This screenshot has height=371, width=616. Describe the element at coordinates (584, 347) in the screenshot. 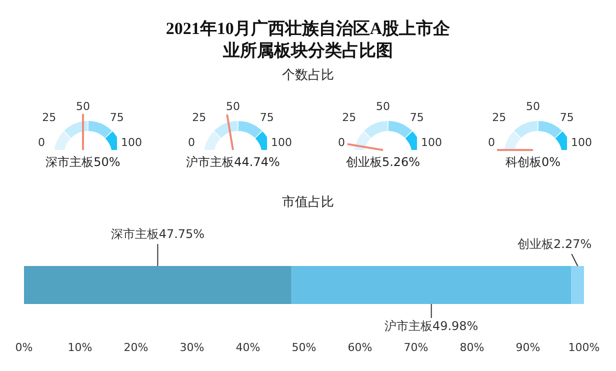

I see `x-tick-label: 100%` at that location.